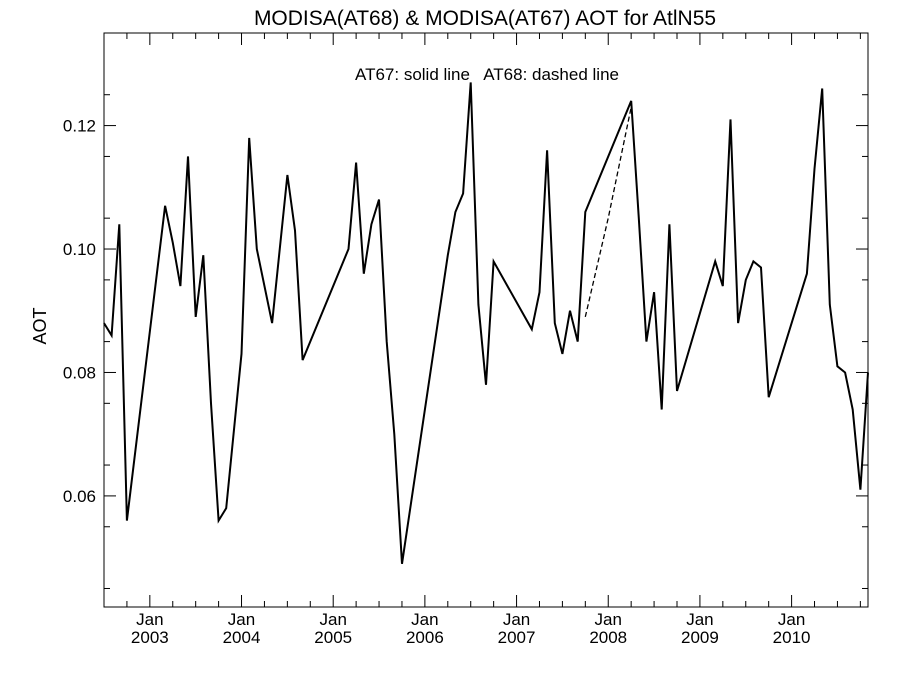 The width and height of the screenshot is (900, 675). Describe the element at coordinates (150, 637) in the screenshot. I see `x-tick-year-label: 2003` at that location.